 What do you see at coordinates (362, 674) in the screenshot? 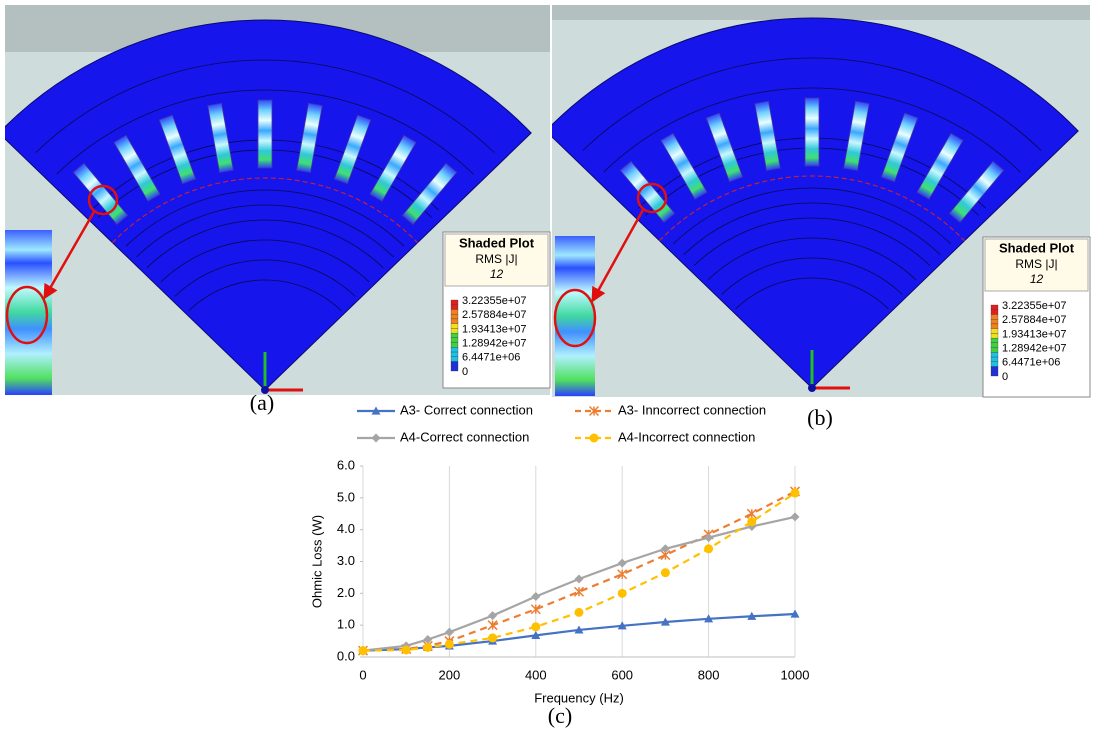
I see `x-tick-label: 0` at bounding box center [362, 674].